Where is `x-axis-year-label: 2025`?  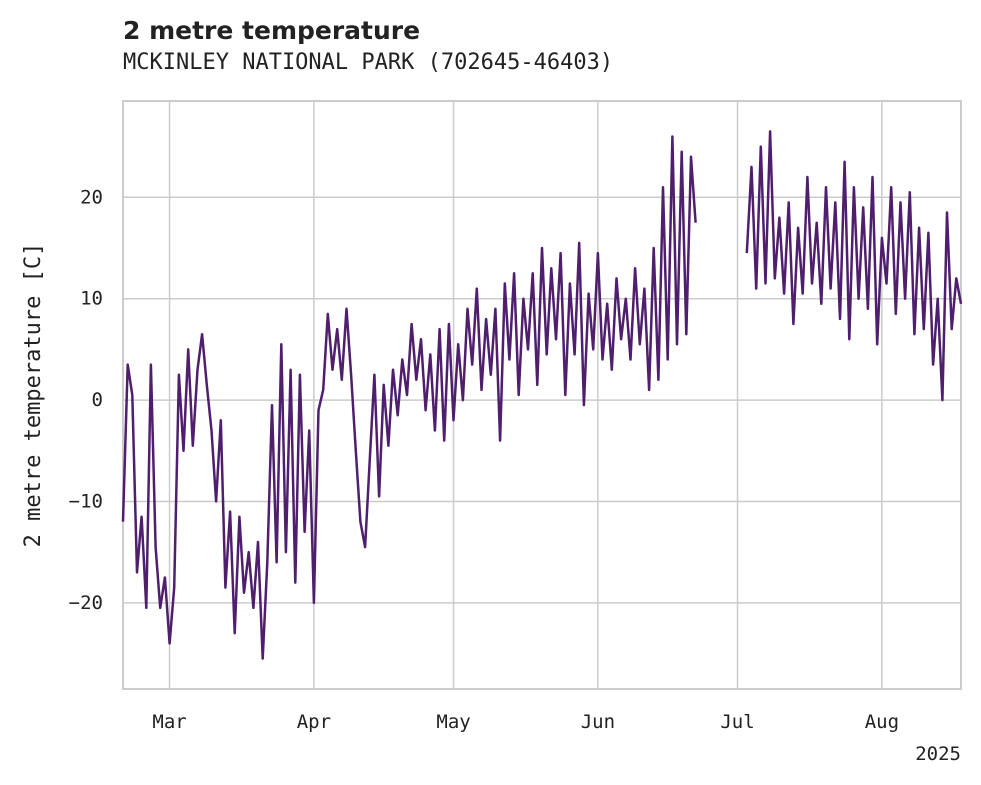
x-axis-year-label: 2025 is located at coordinates (938, 754).